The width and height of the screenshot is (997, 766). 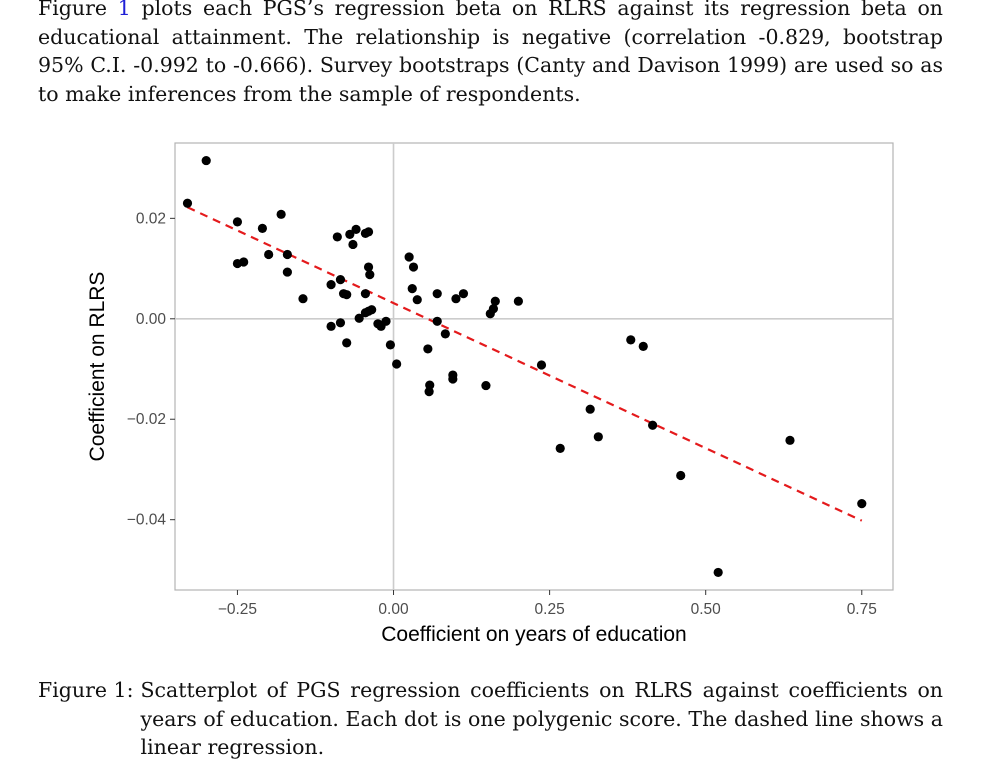 What do you see at coordinates (706, 609) in the screenshot?
I see `x-tick-label: 0.50` at bounding box center [706, 609].